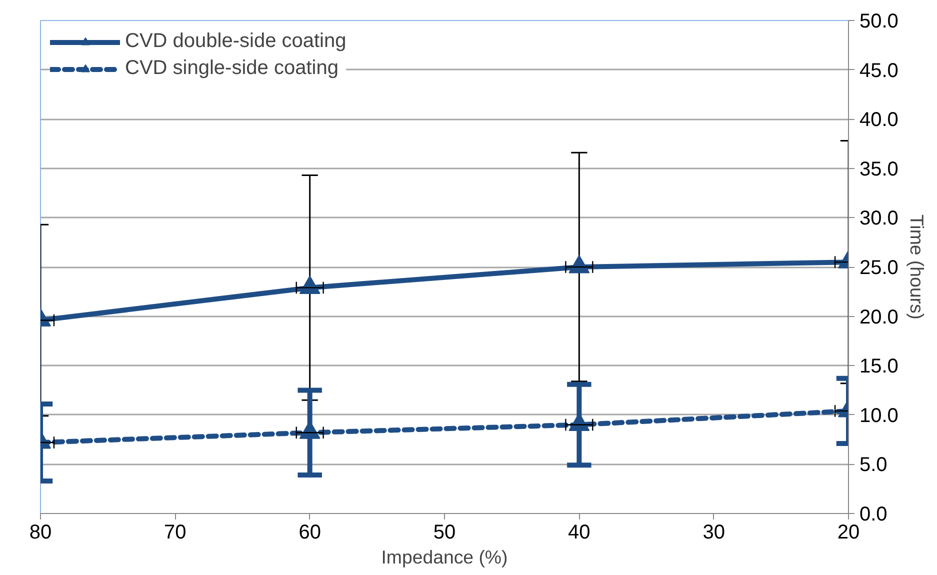 The image size is (937, 575). I want to click on y-tick-label: 20.0, so click(879, 317).